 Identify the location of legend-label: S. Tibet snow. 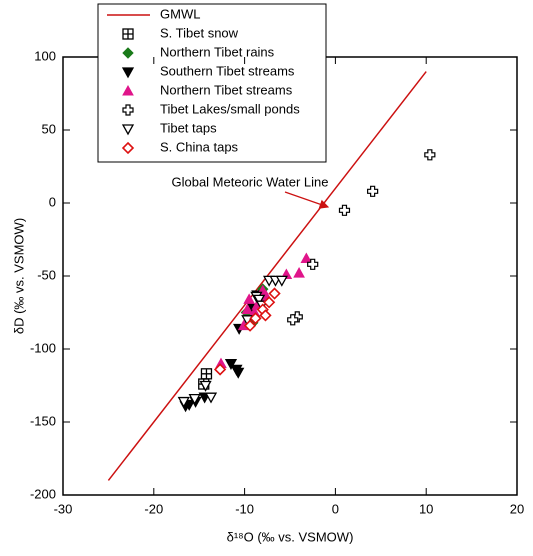
(199, 32).